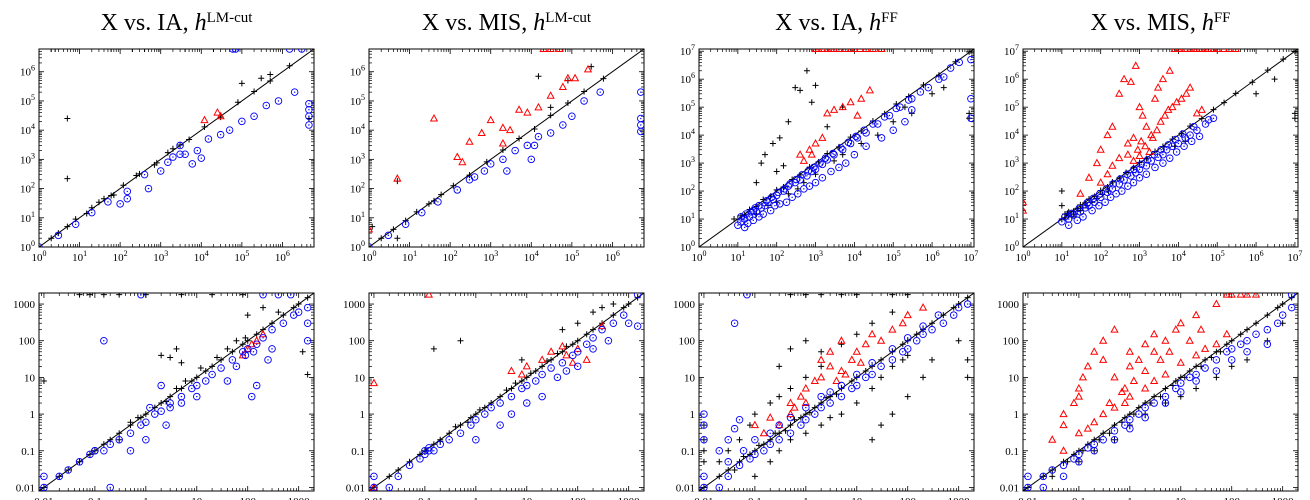 The height and width of the screenshot is (500, 1310). What do you see at coordinates (85, 253) in the screenshot?
I see `x-tick-exponent: 1` at bounding box center [85, 253].